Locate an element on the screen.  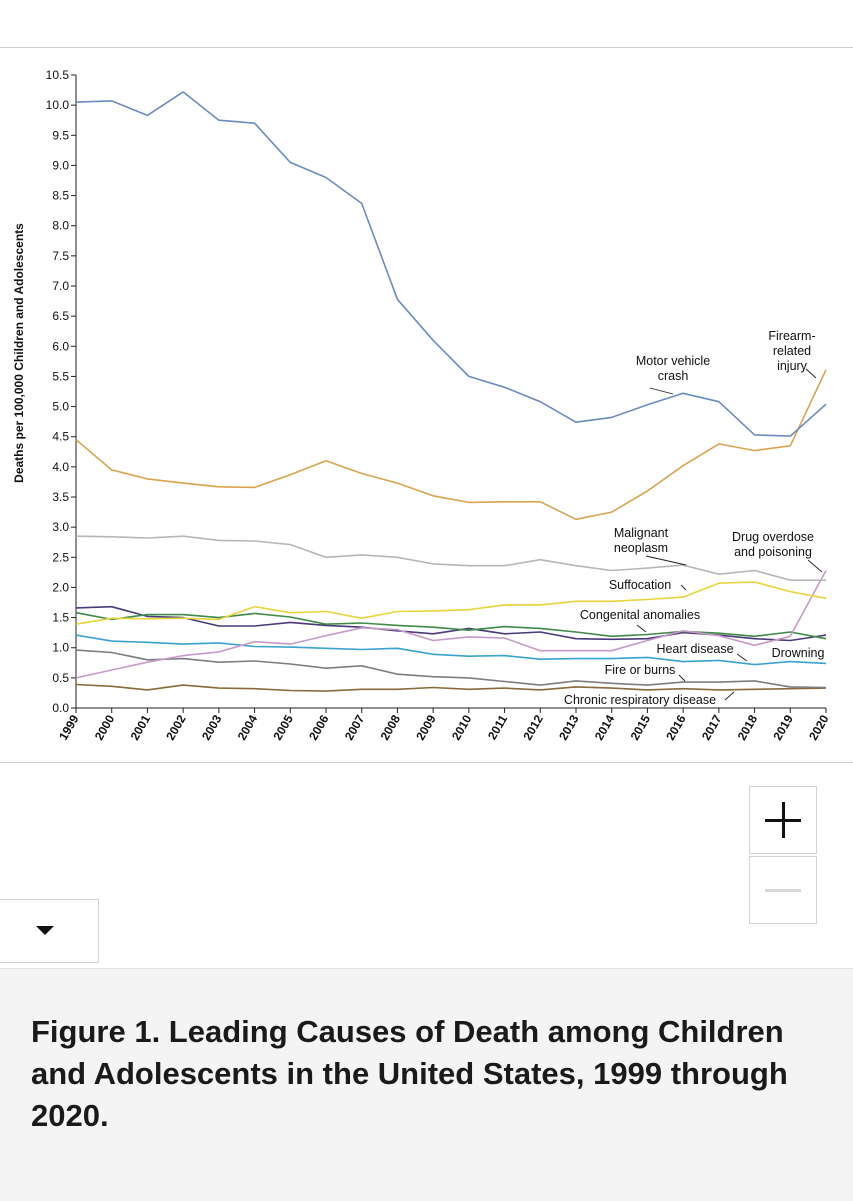
y-tick-label: 6.0 is located at coordinates (60, 346).